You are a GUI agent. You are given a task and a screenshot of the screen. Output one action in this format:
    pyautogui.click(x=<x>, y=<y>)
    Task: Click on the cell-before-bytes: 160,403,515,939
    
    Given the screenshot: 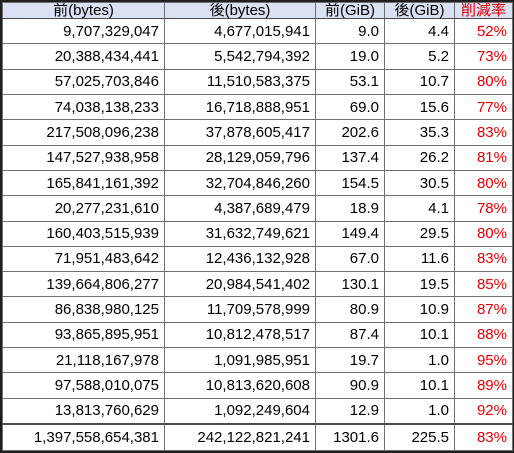 What is the action you would take?
    pyautogui.click(x=83, y=233)
    